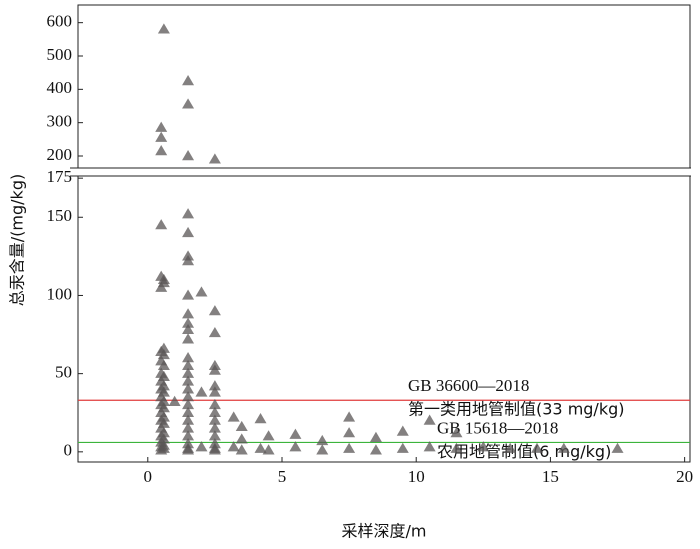 Image resolution: width=700 pixels, height=549 pixels. Describe the element at coordinates (550, 476) in the screenshot. I see `x-tick-label: 15` at that location.